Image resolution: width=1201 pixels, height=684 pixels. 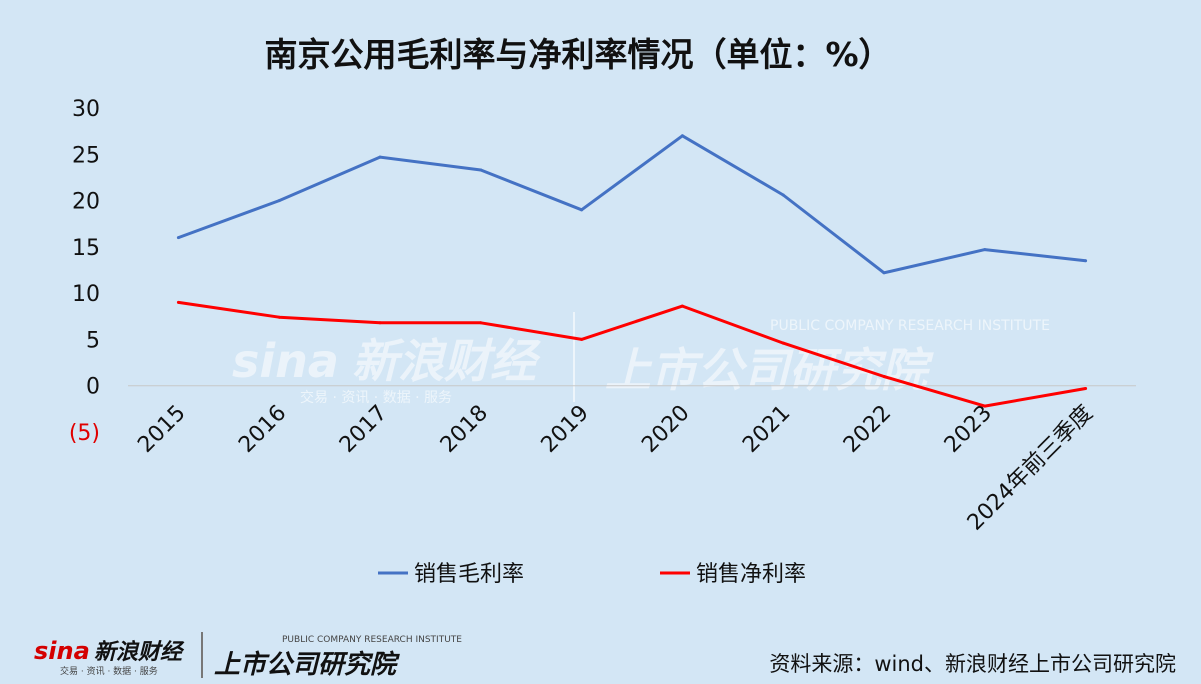 I want to click on footer-sina-tagline: 交易 · 资讯 · 数据 · 服务, so click(x=109, y=671).